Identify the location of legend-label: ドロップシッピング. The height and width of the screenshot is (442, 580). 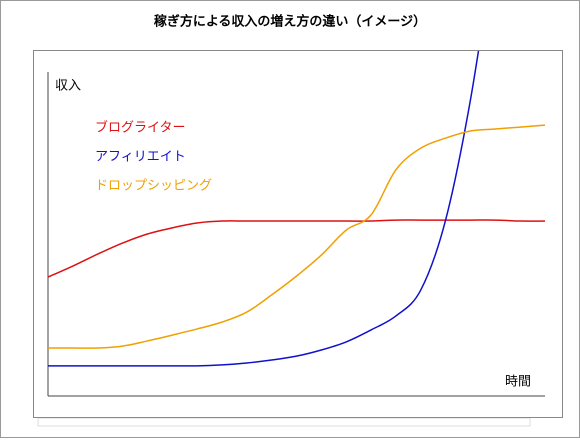
(153, 186).